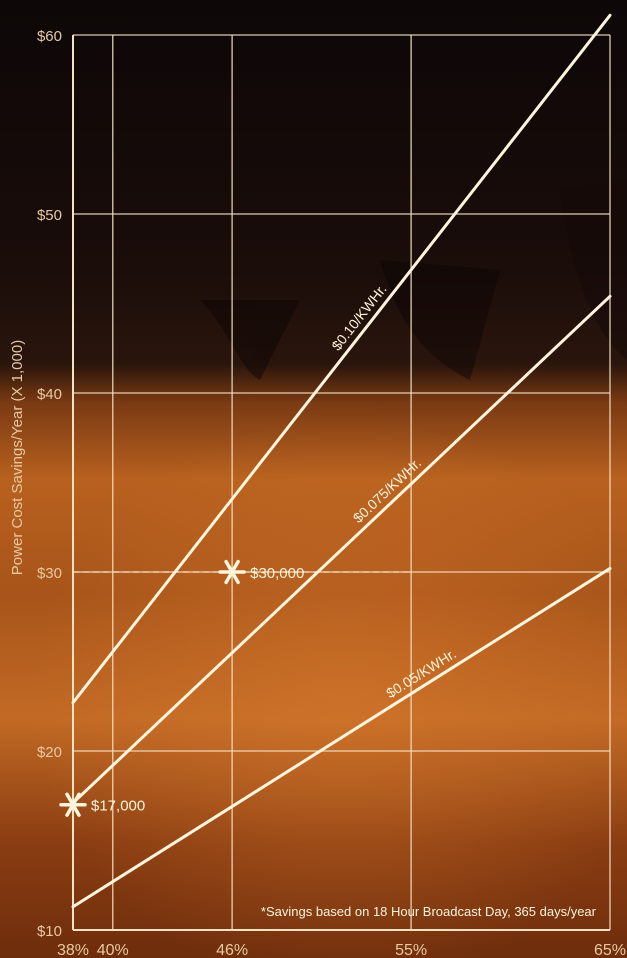 The width and height of the screenshot is (627, 958). What do you see at coordinates (277, 573) in the screenshot?
I see `annotation-label: $30,000` at bounding box center [277, 573].